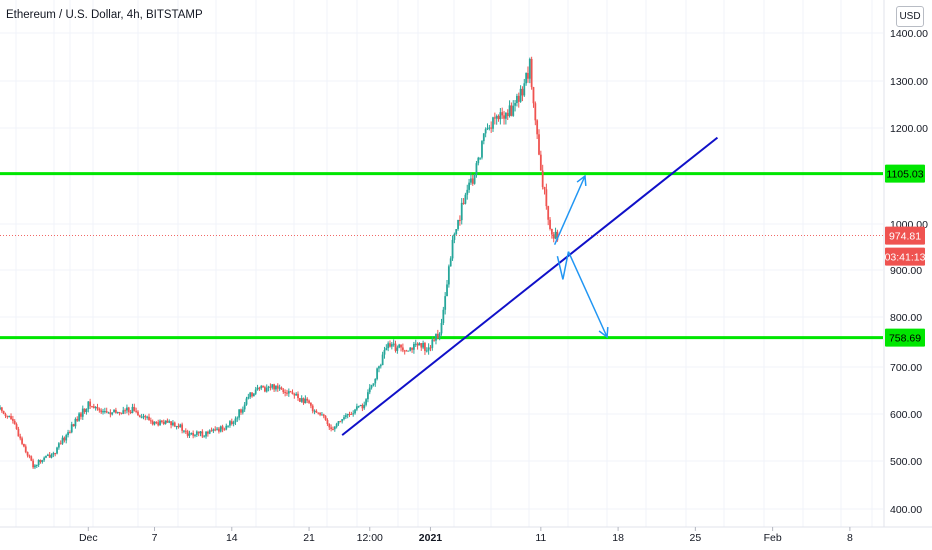  I want to click on time-tick-label: 25, so click(696, 538).